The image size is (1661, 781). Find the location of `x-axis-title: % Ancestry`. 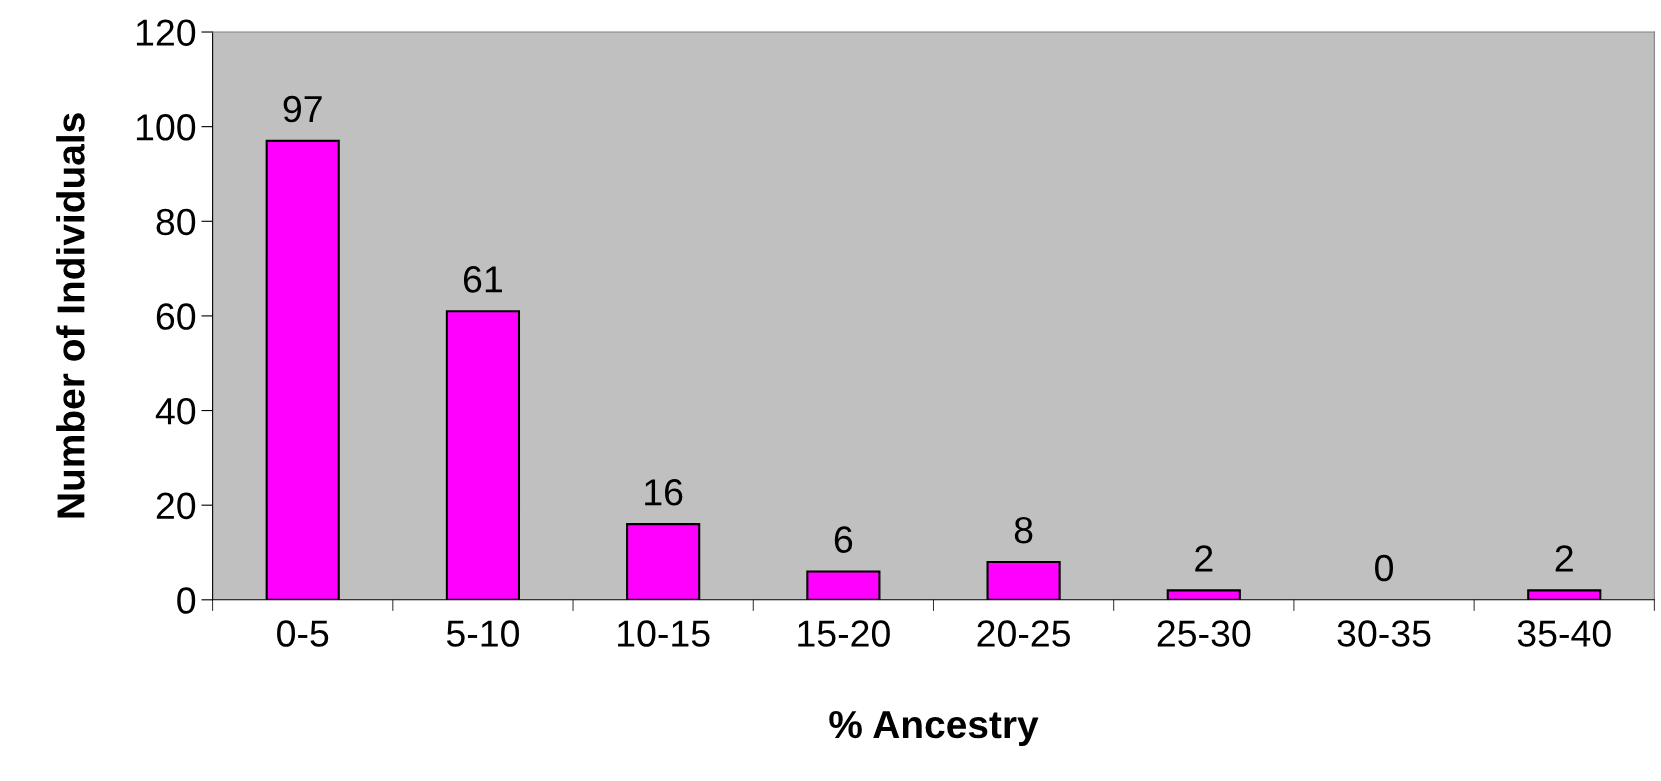

x-axis-title: % Ancestry is located at coordinates (934, 728).